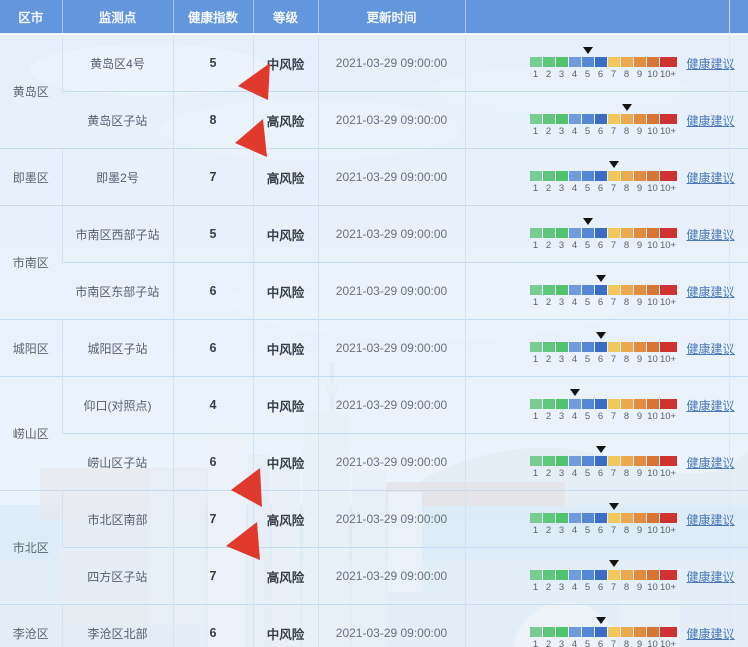 Image resolution: width=748 pixels, height=647 pixels. Describe the element at coordinates (31, 625) in the screenshot. I see `district-cell: 李沧区` at that location.